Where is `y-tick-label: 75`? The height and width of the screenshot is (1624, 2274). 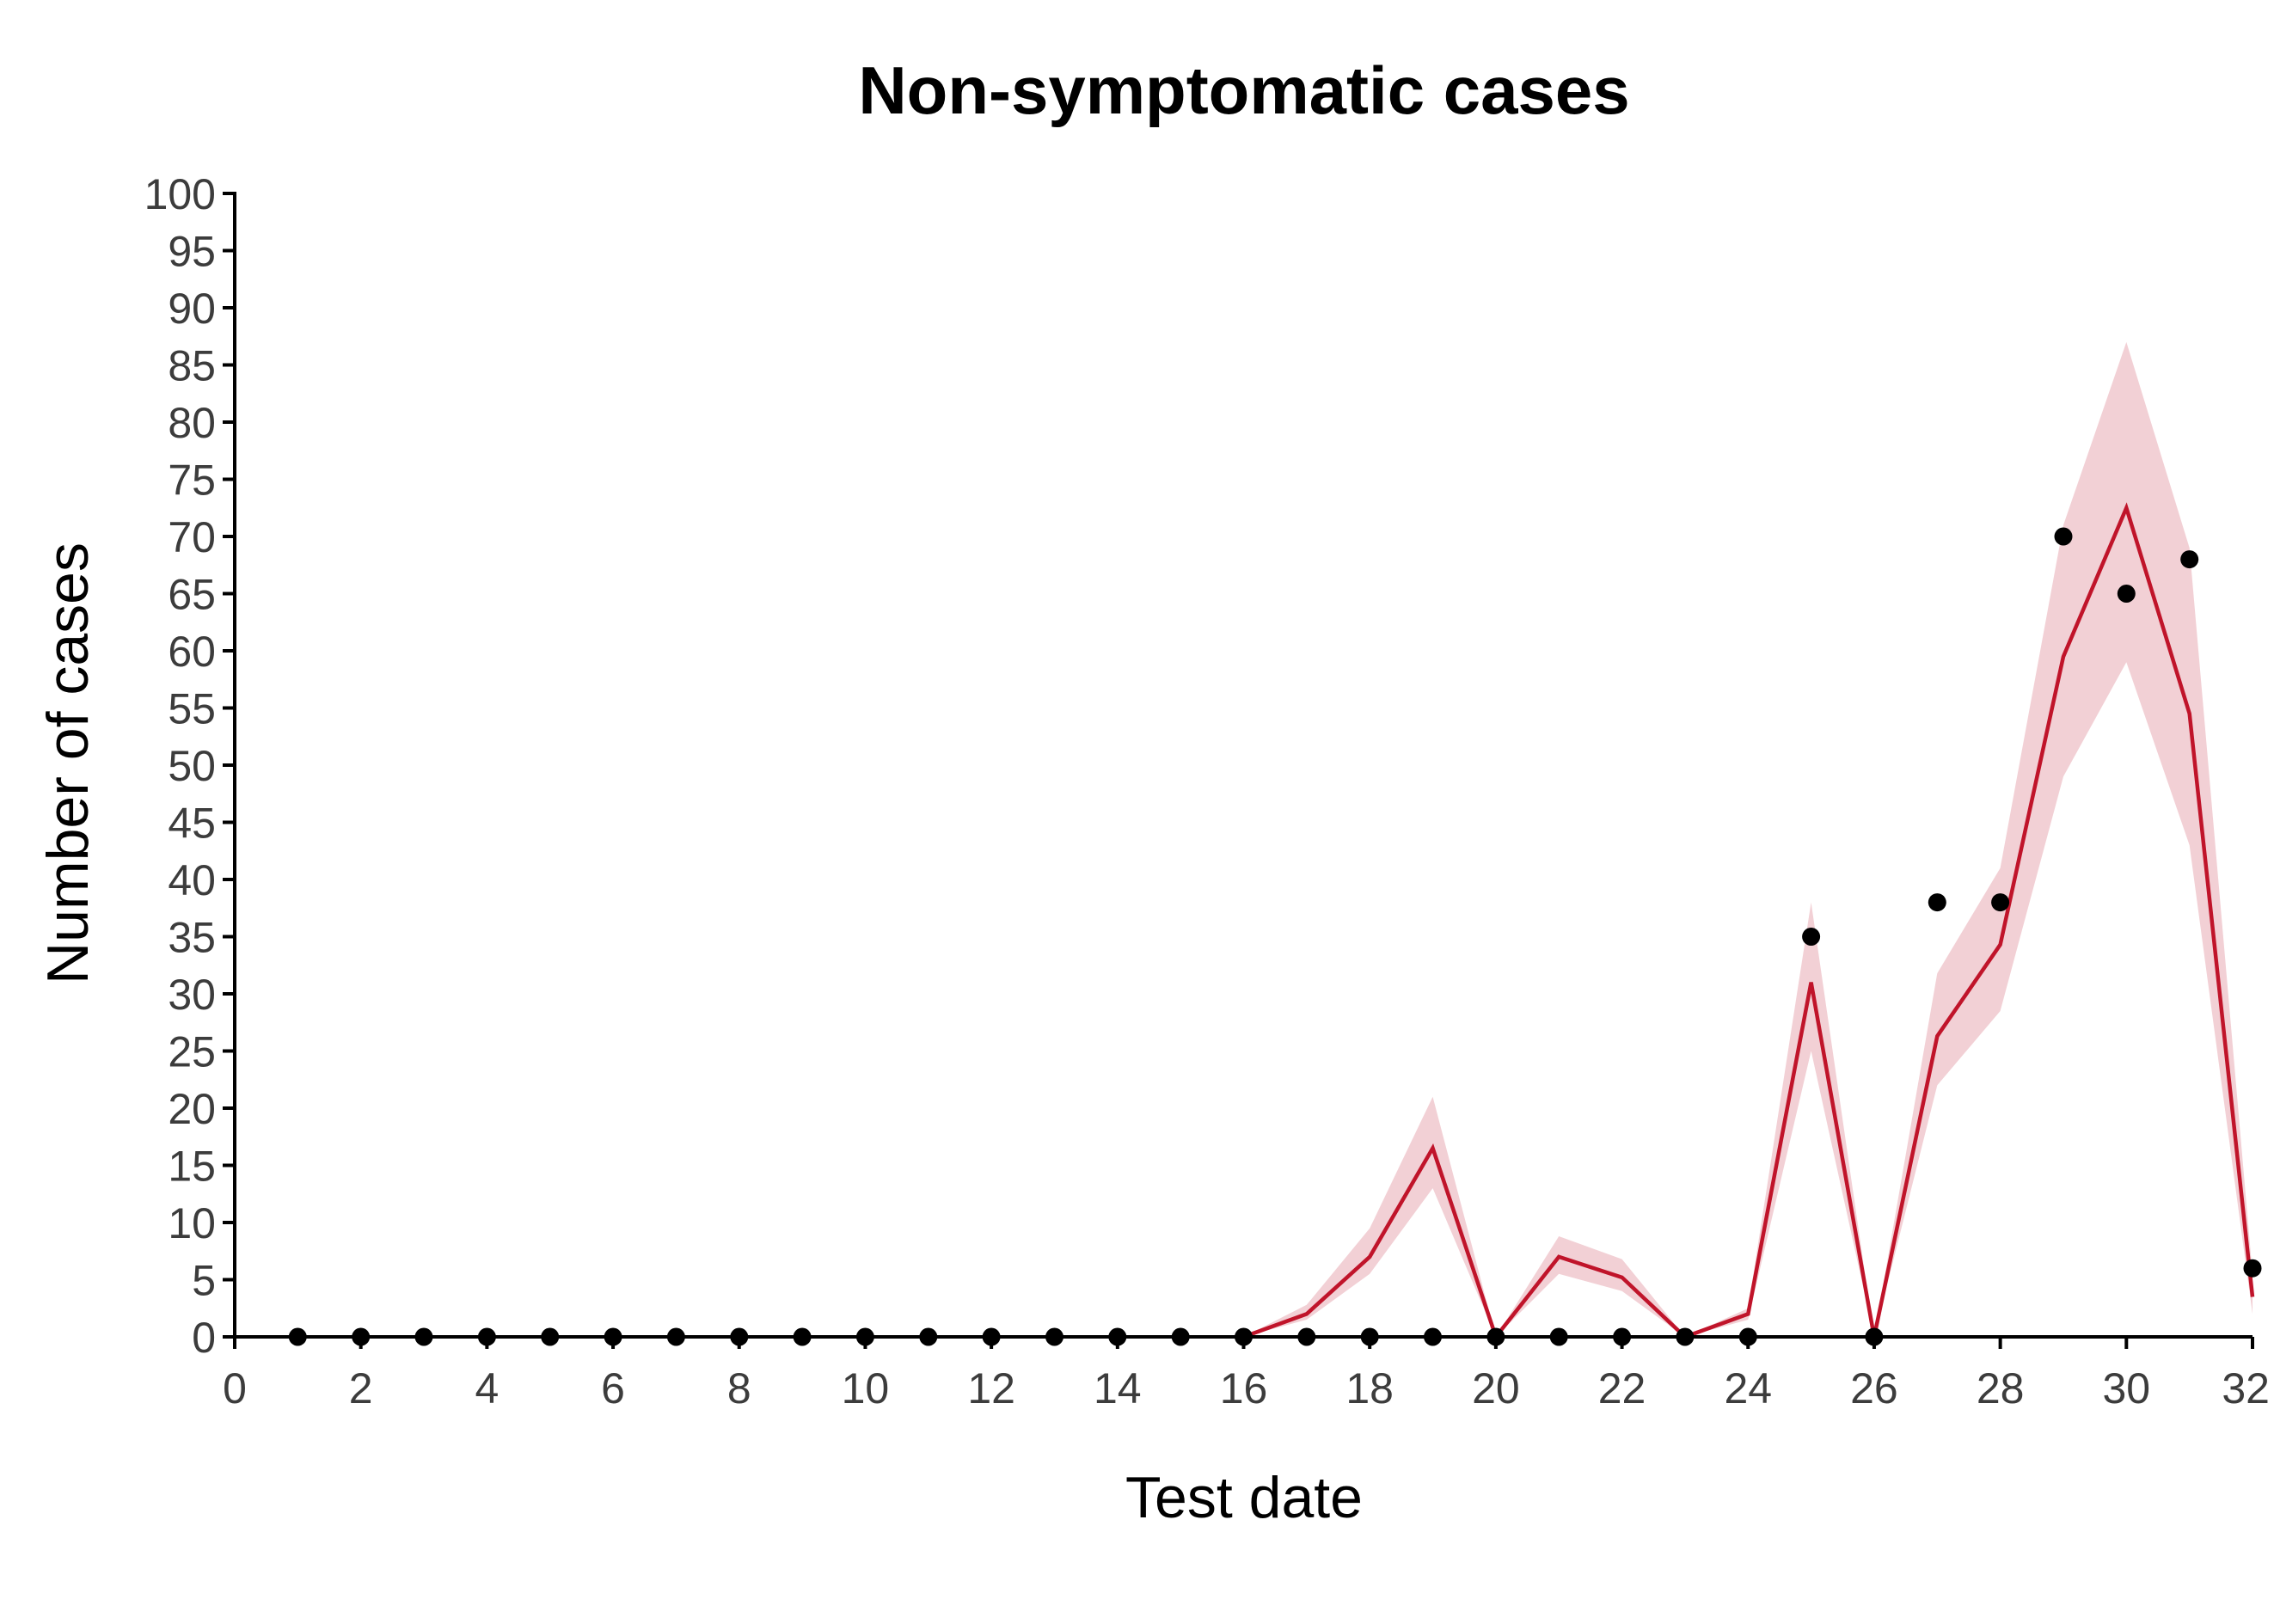 y-tick-label: 75 is located at coordinates (192, 481).